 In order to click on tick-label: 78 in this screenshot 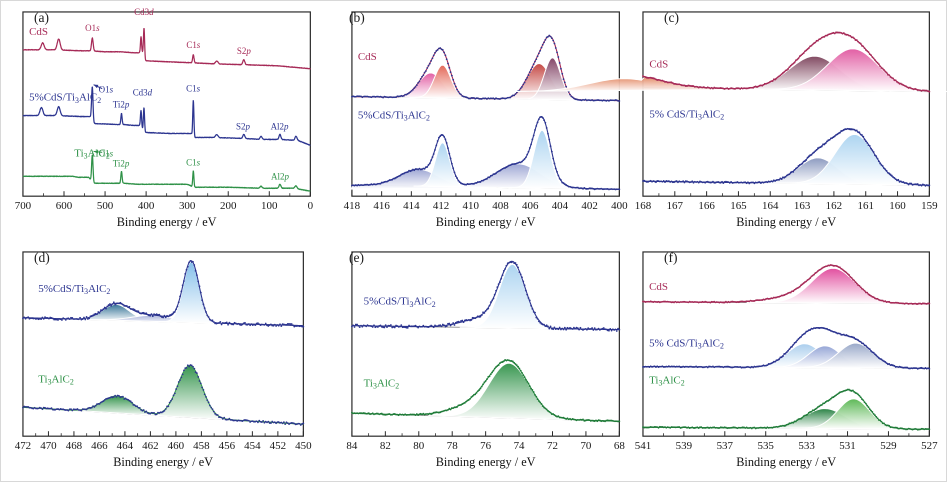, I will do `click(452, 446)`.